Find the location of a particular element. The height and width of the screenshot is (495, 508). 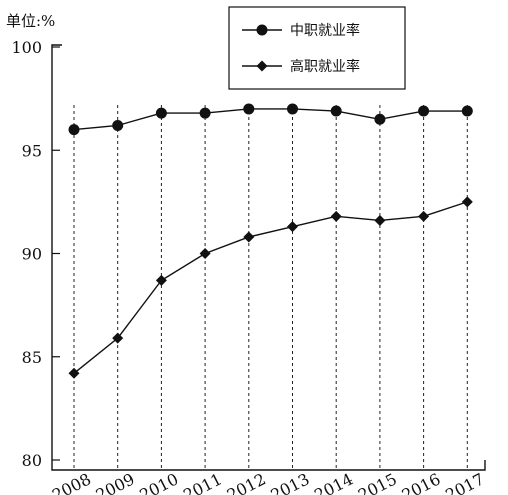

x-tick-label: 2012 is located at coordinates (246, 482).